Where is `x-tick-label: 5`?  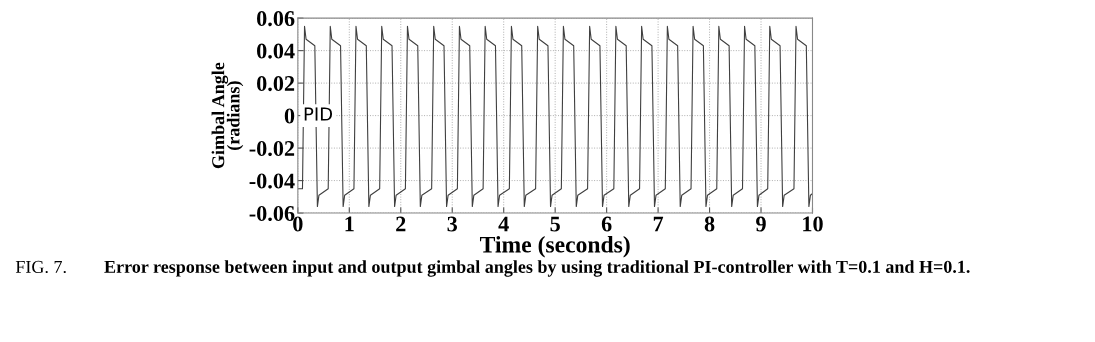 x-tick-label: 5 is located at coordinates (555, 224).